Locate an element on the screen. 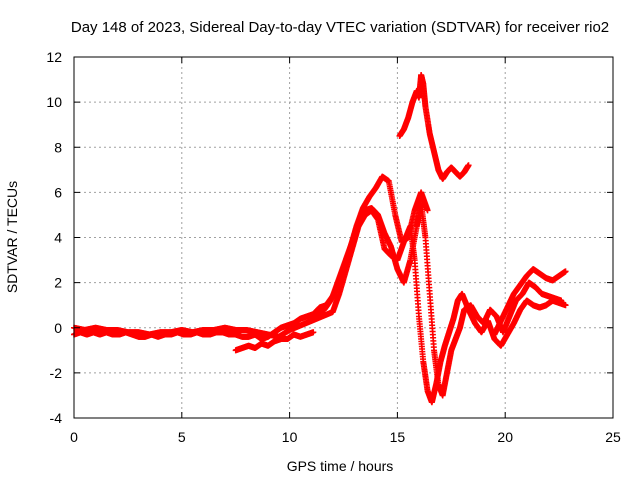 The width and height of the screenshot is (640, 480). x-tick-label: 20 is located at coordinates (505, 437).